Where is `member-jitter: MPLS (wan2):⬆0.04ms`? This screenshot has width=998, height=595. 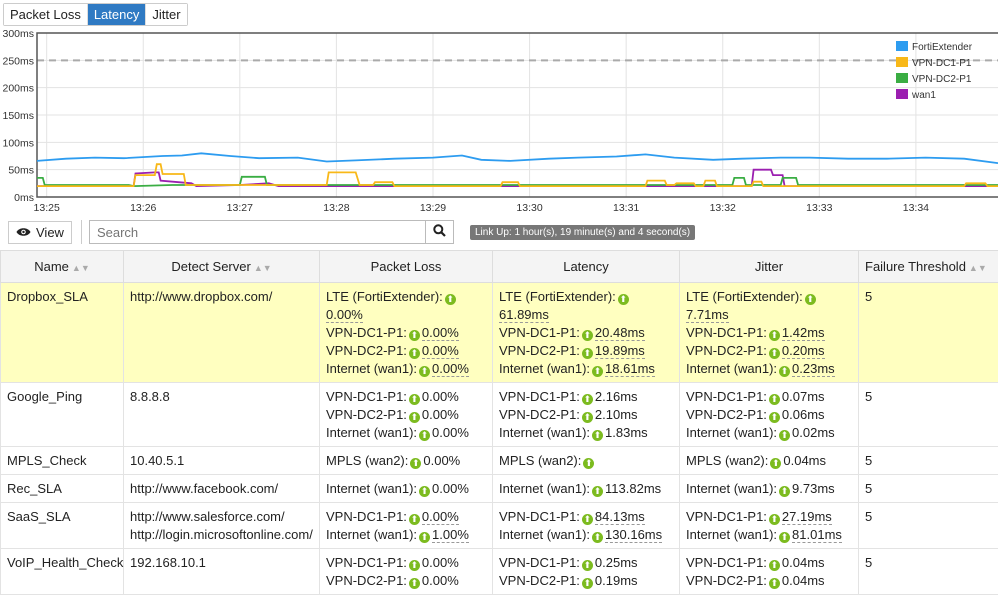
member-jitter: MPLS (wan2):⬆0.04ms is located at coordinates (769, 461).